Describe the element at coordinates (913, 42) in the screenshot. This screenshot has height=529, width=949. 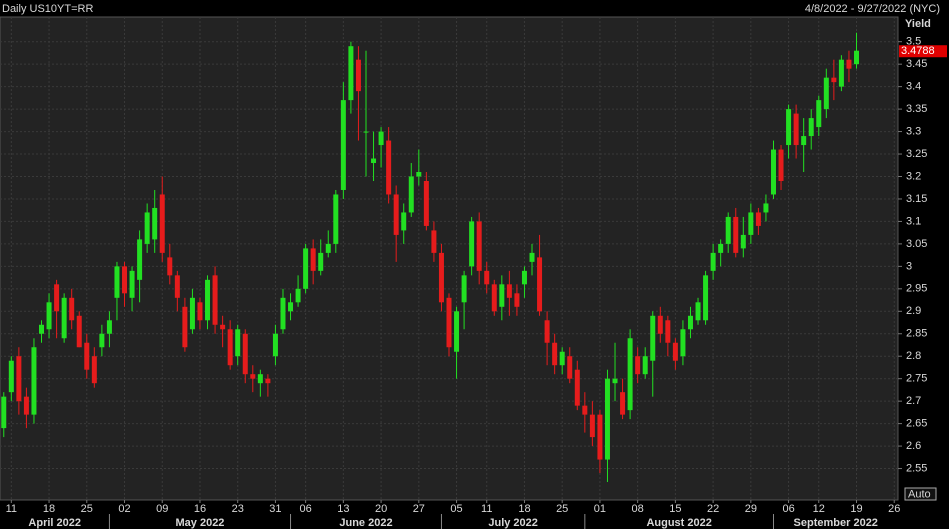
I see `y-tick-label: 3.5` at that location.